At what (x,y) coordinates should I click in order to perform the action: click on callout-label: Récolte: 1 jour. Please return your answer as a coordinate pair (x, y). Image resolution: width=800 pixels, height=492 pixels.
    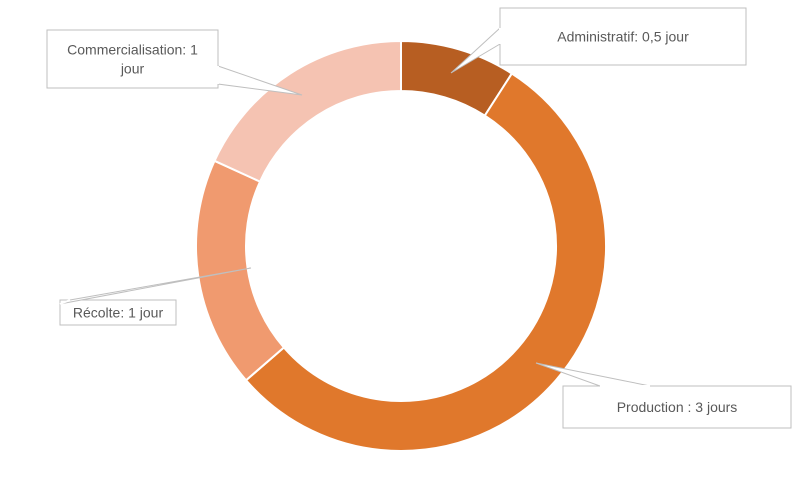
    Looking at the image, I should click on (118, 313).